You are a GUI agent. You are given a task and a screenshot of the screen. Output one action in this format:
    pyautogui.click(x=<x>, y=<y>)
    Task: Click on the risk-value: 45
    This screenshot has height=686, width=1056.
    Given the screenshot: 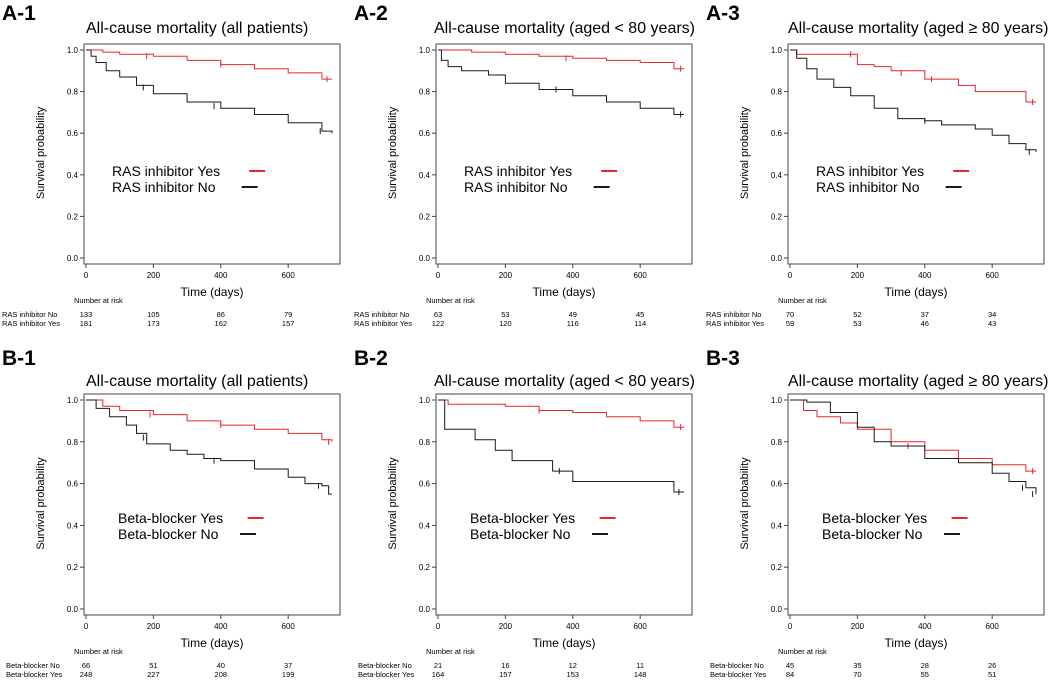 What is the action you would take?
    pyautogui.click(x=790, y=665)
    